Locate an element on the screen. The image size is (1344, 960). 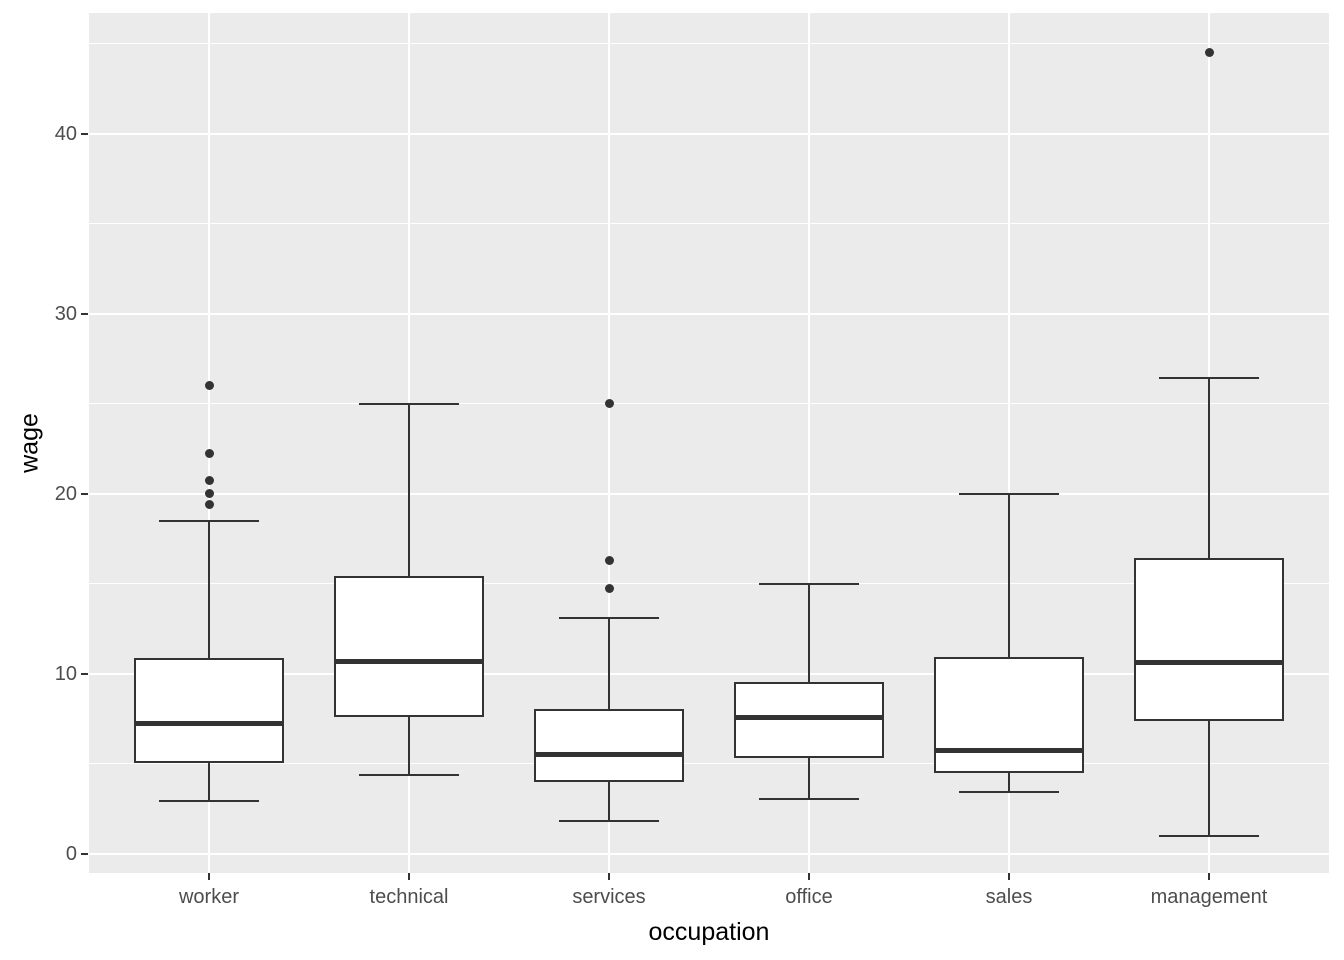
y-tick-label: 0 is located at coordinates (71, 853).